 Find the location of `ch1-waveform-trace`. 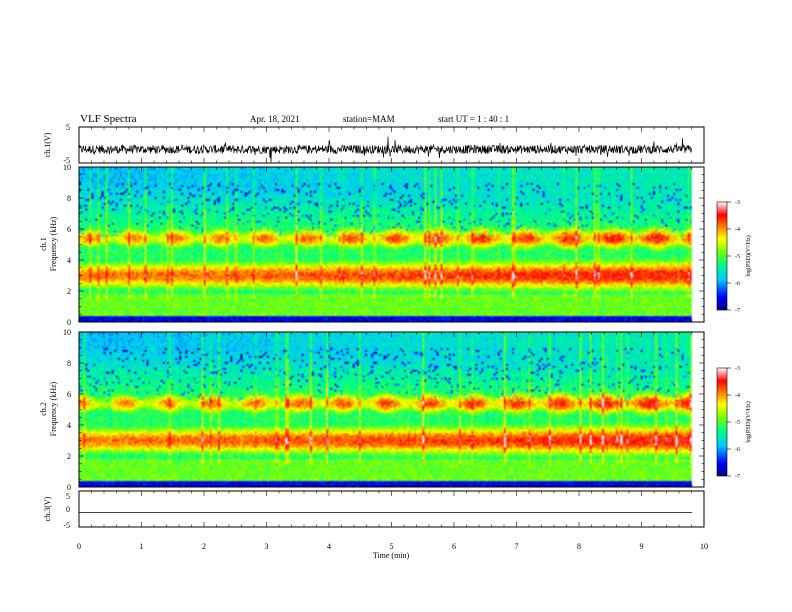

ch1-waveform-trace is located at coordinates (385, 149).